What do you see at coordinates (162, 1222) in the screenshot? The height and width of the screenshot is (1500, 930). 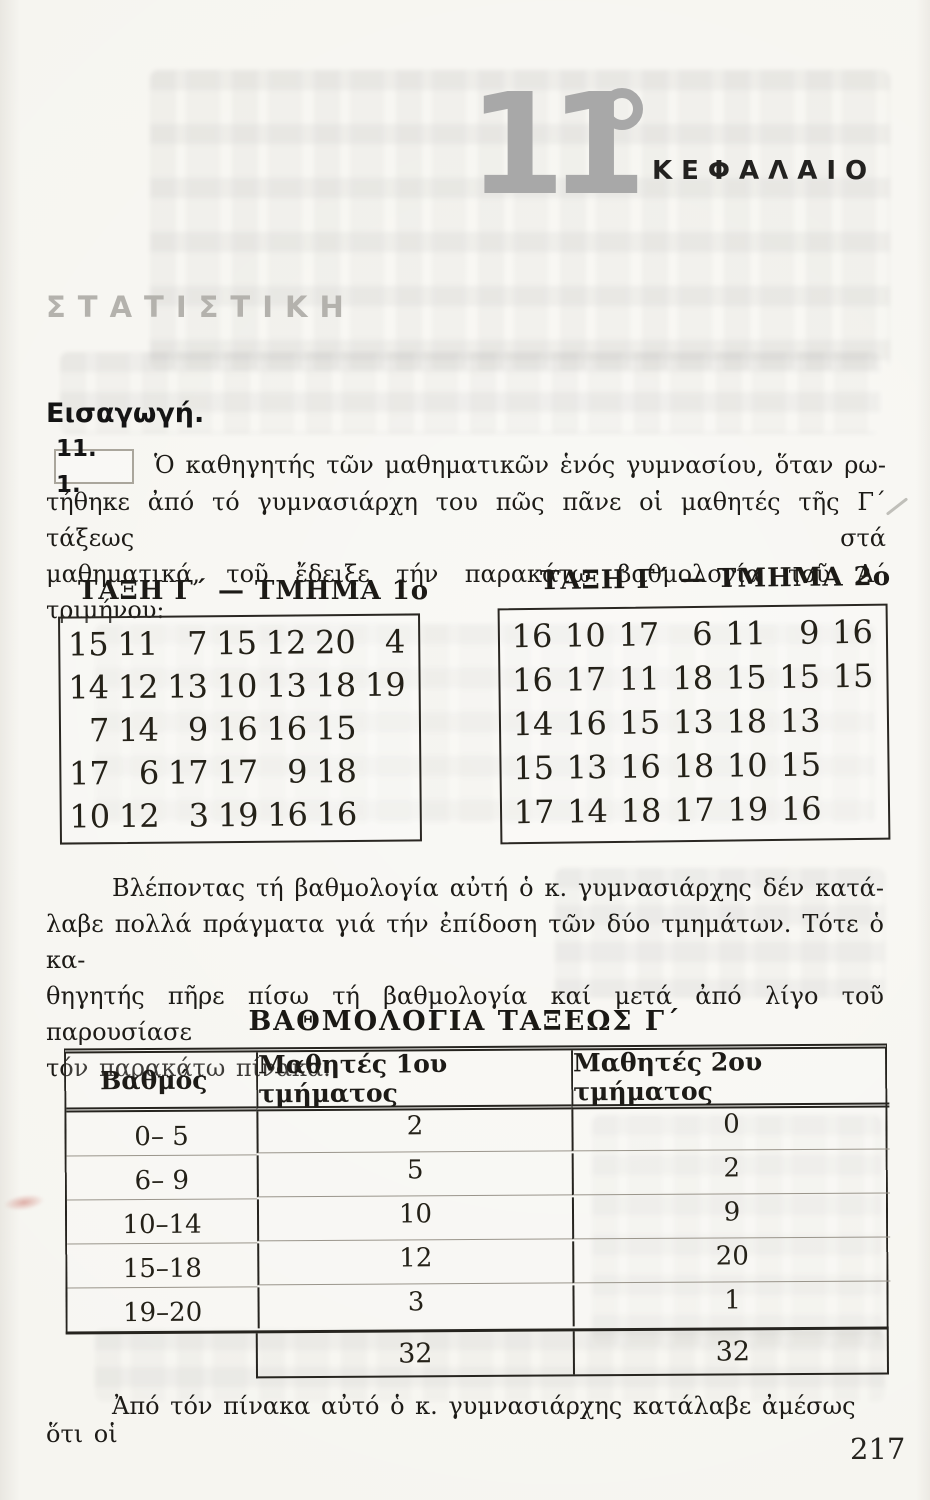 I see `grade-range-cell: 10–14` at bounding box center [162, 1222].